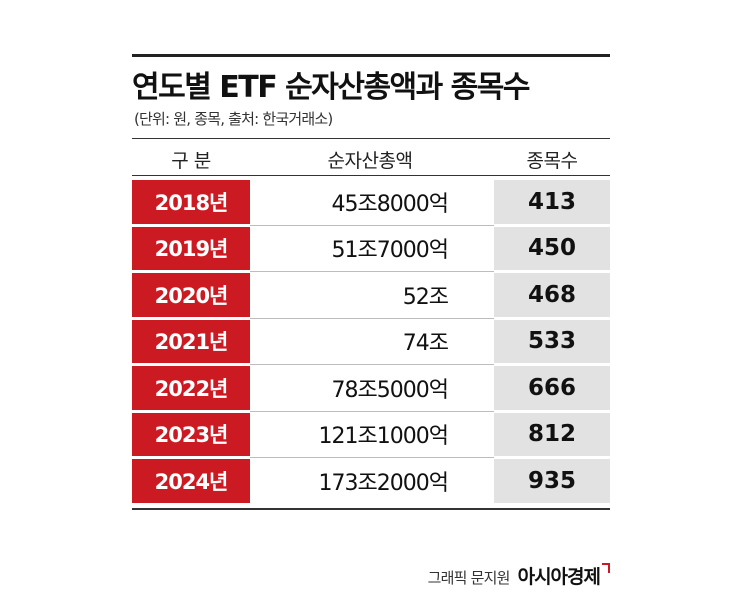  Describe the element at coordinates (233, 119) in the screenshot. I see `units-source-note: (단위: 원, 종목, 출처: 한국거래소)` at that location.